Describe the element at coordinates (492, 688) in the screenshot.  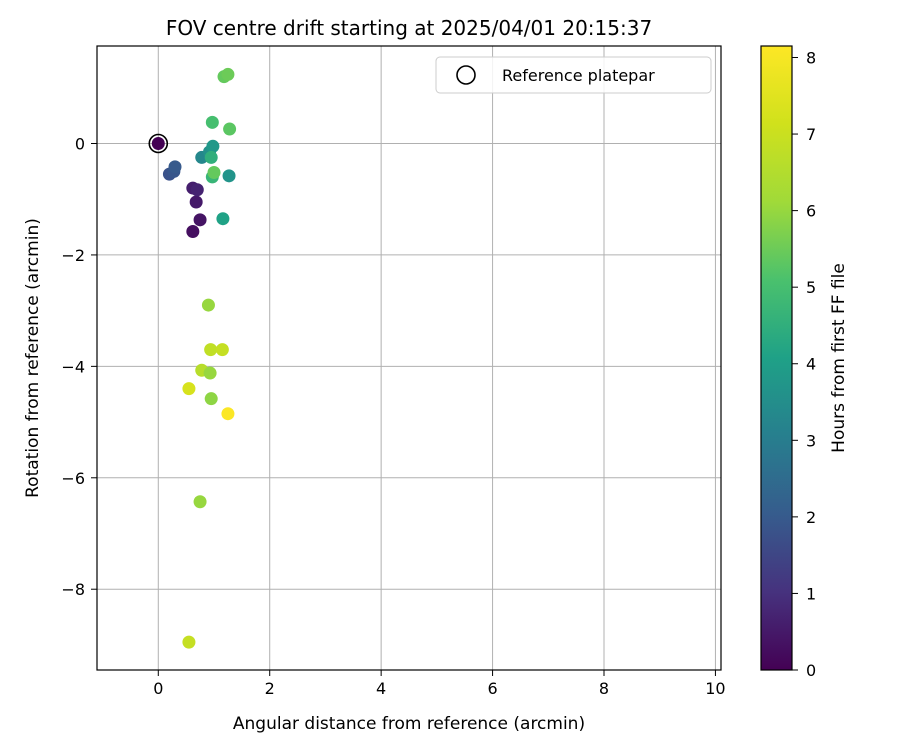
I see `x-tick-label: 6` at that location.